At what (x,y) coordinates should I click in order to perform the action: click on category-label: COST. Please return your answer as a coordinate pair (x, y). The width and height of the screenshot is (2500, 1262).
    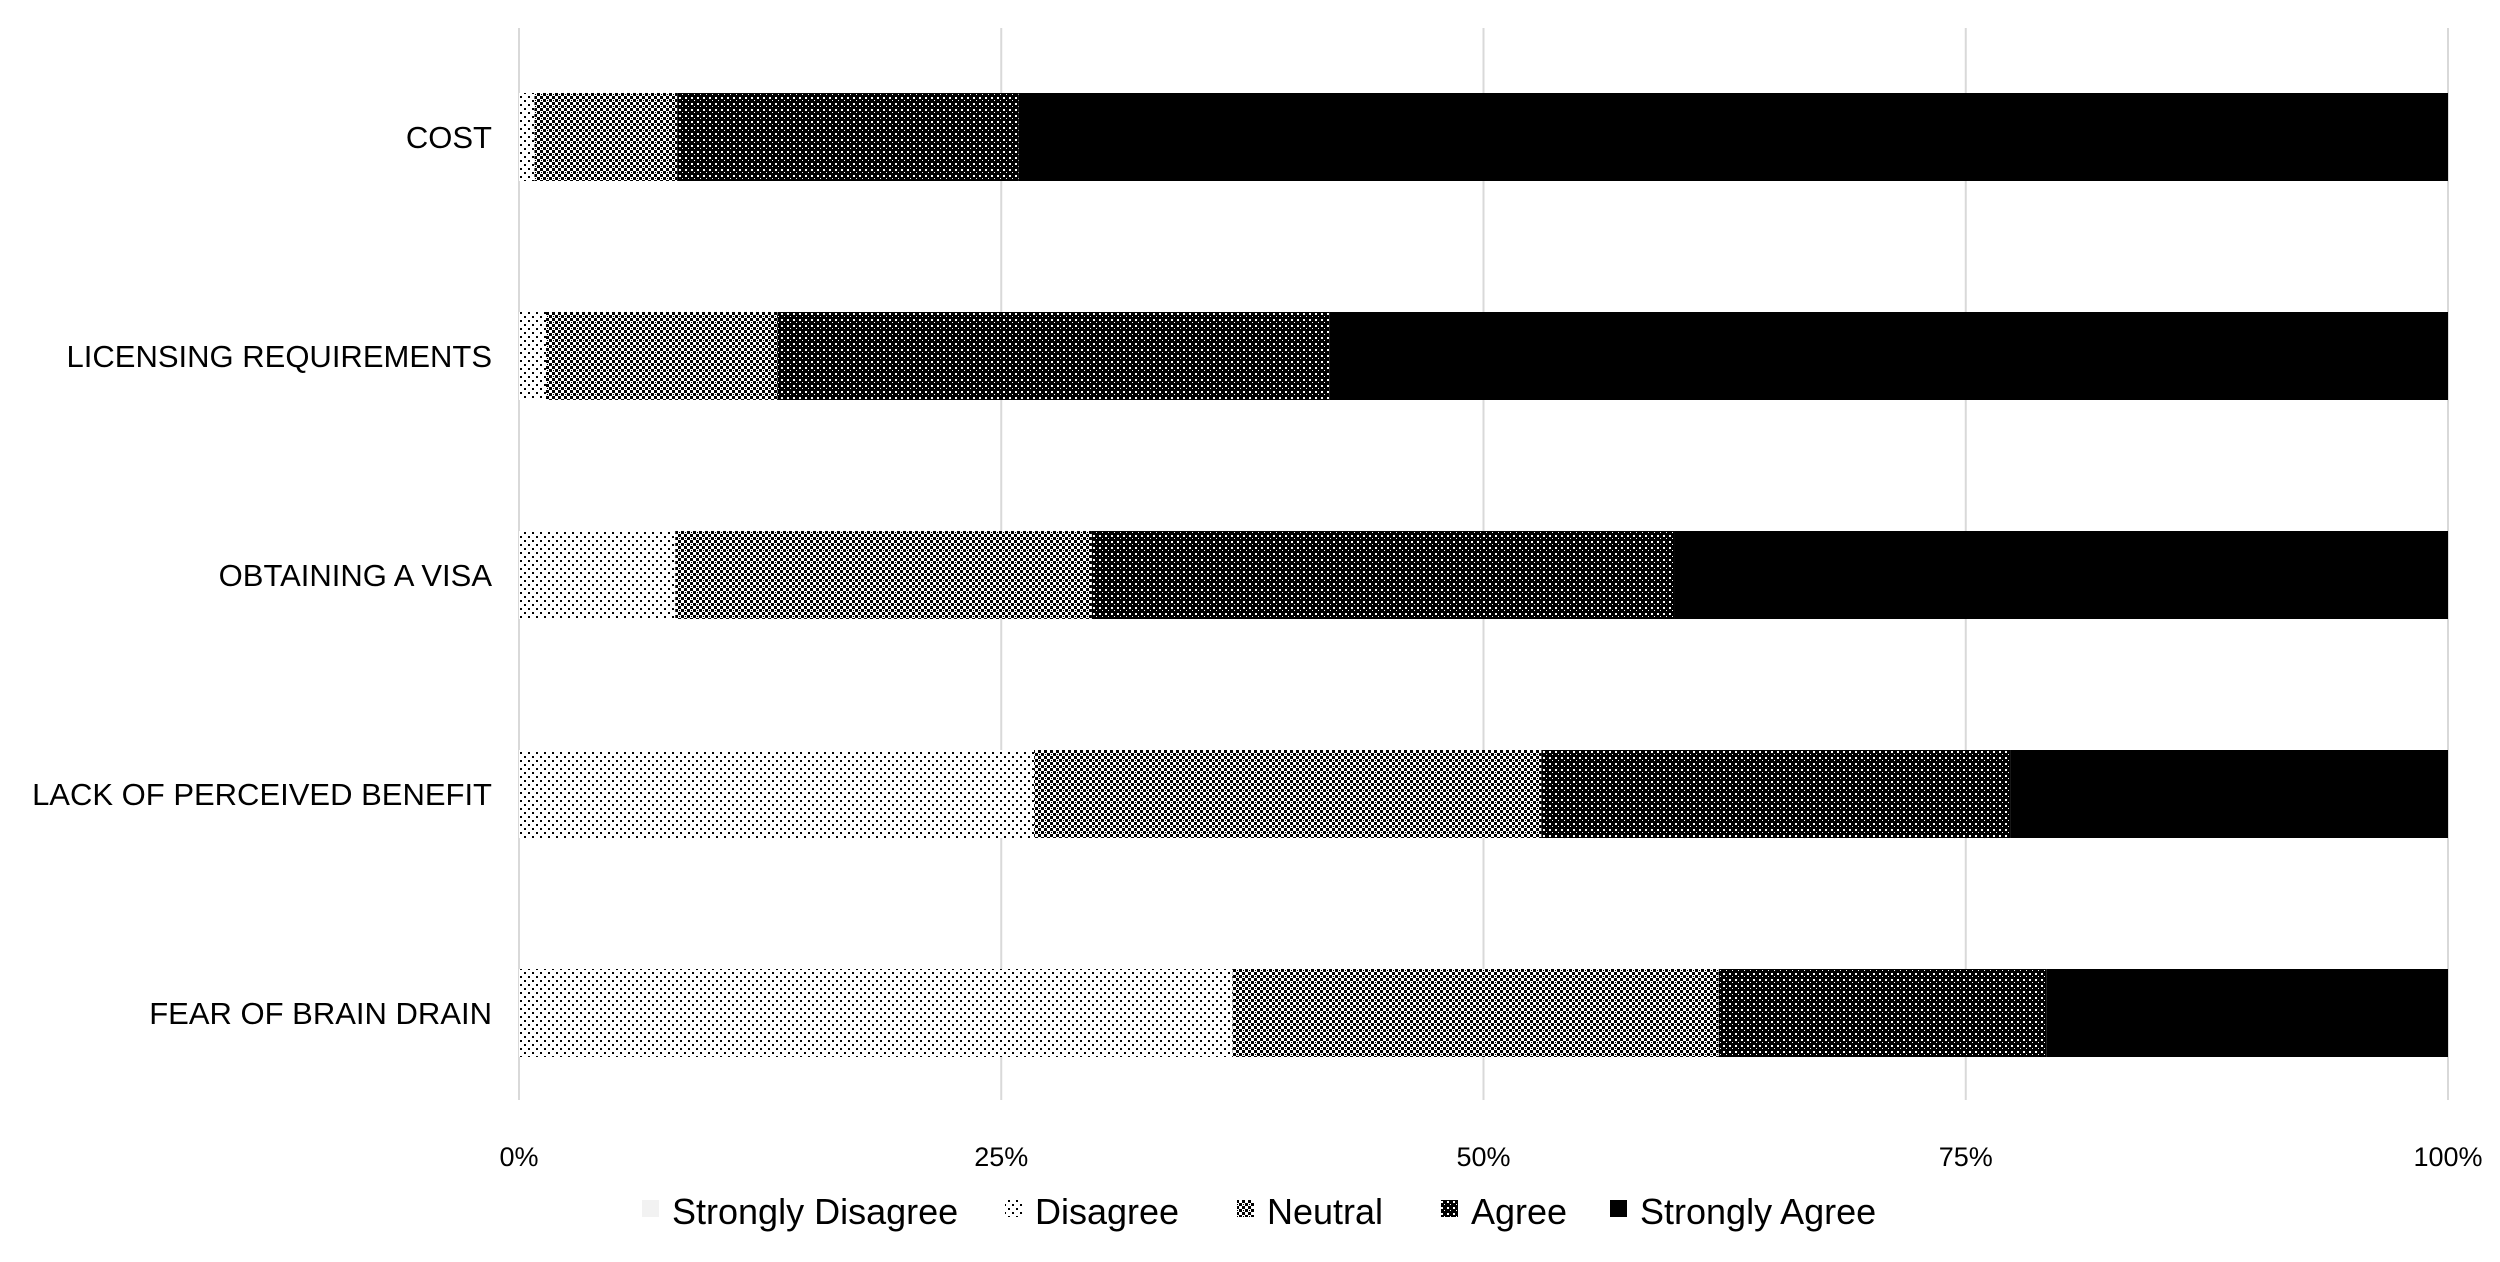
    Looking at the image, I should click on (449, 137).